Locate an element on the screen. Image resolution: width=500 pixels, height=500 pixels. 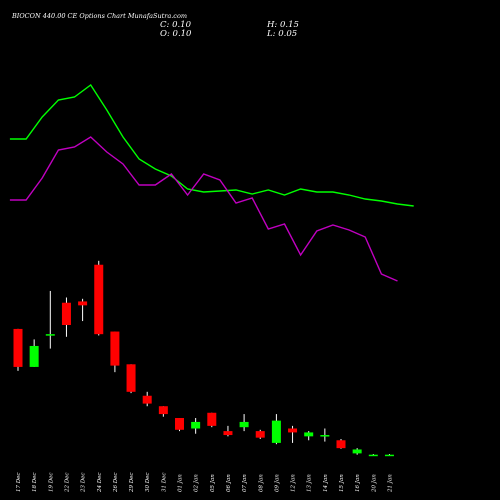
x-tick-label: 24 Dec is located at coordinates (100, 483).